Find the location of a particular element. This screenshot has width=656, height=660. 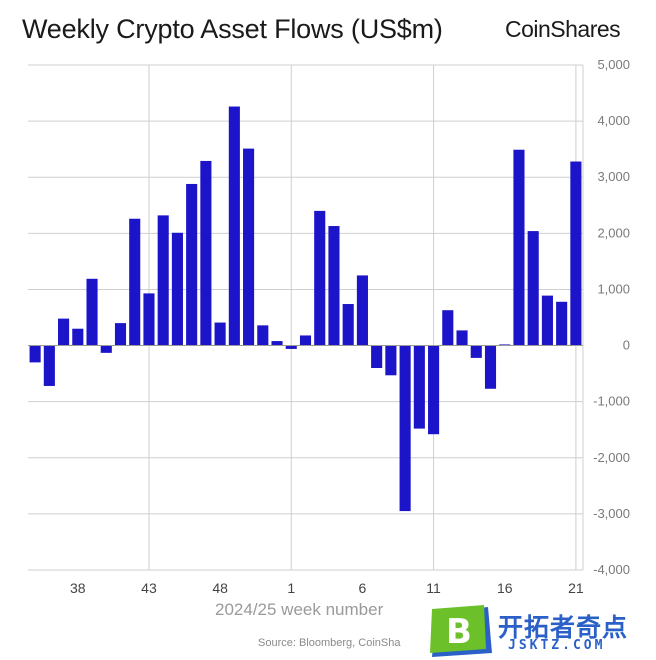

brand-logo: CoinShares is located at coordinates (563, 29).